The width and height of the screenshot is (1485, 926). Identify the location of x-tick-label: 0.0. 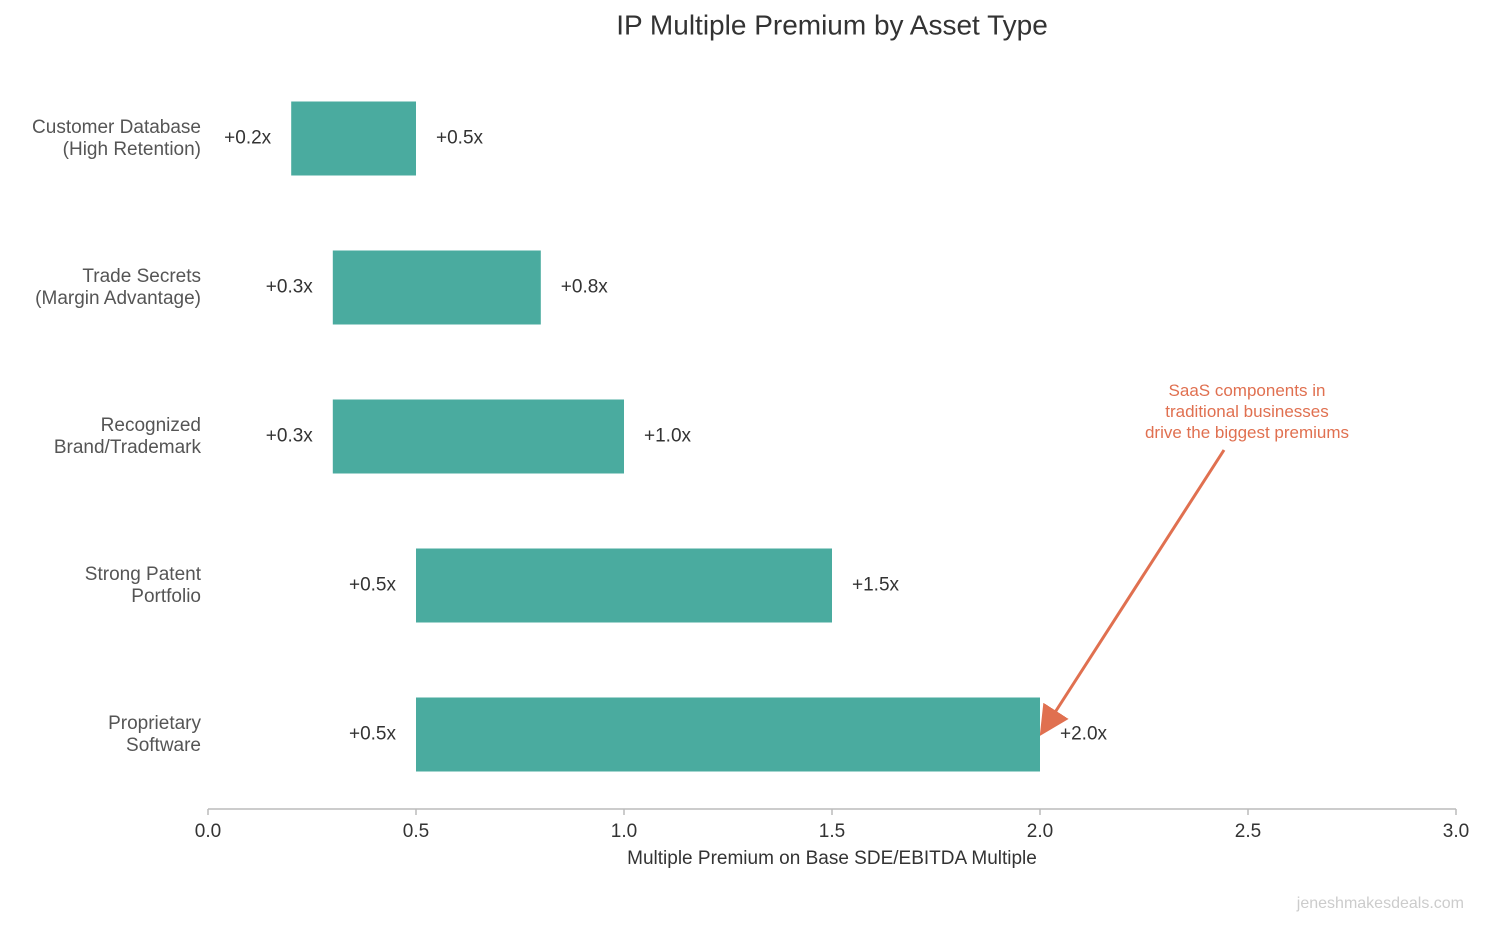
(208, 831).